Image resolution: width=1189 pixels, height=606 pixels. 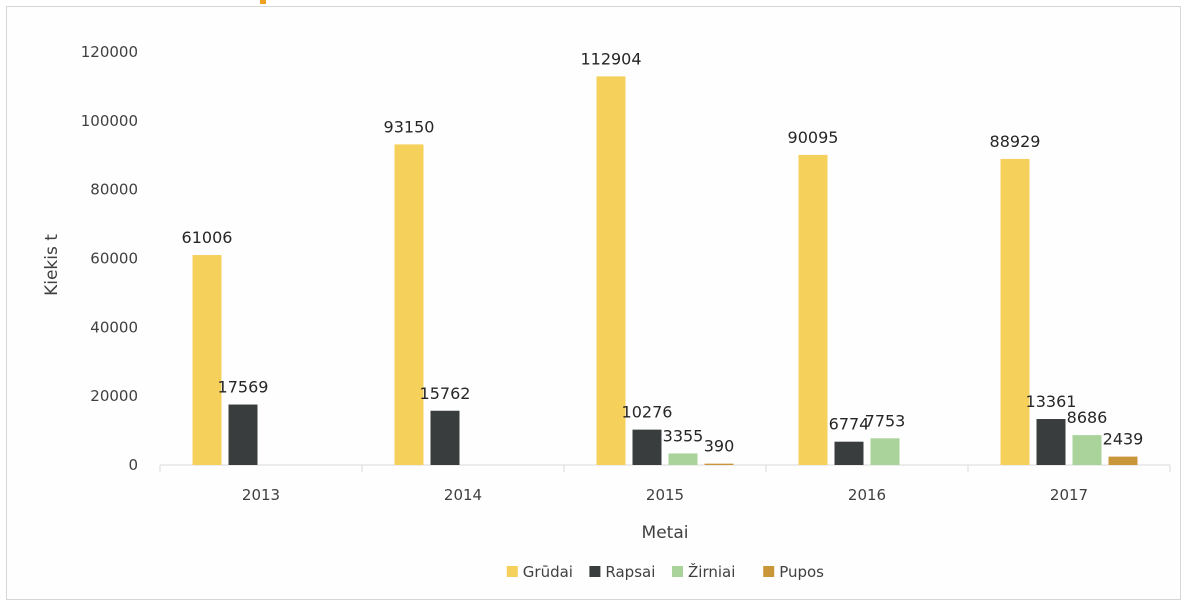 I want to click on y-axis-ticks: 0 20000 40000 60000 80000 100000 120000, so click(x=109, y=258).